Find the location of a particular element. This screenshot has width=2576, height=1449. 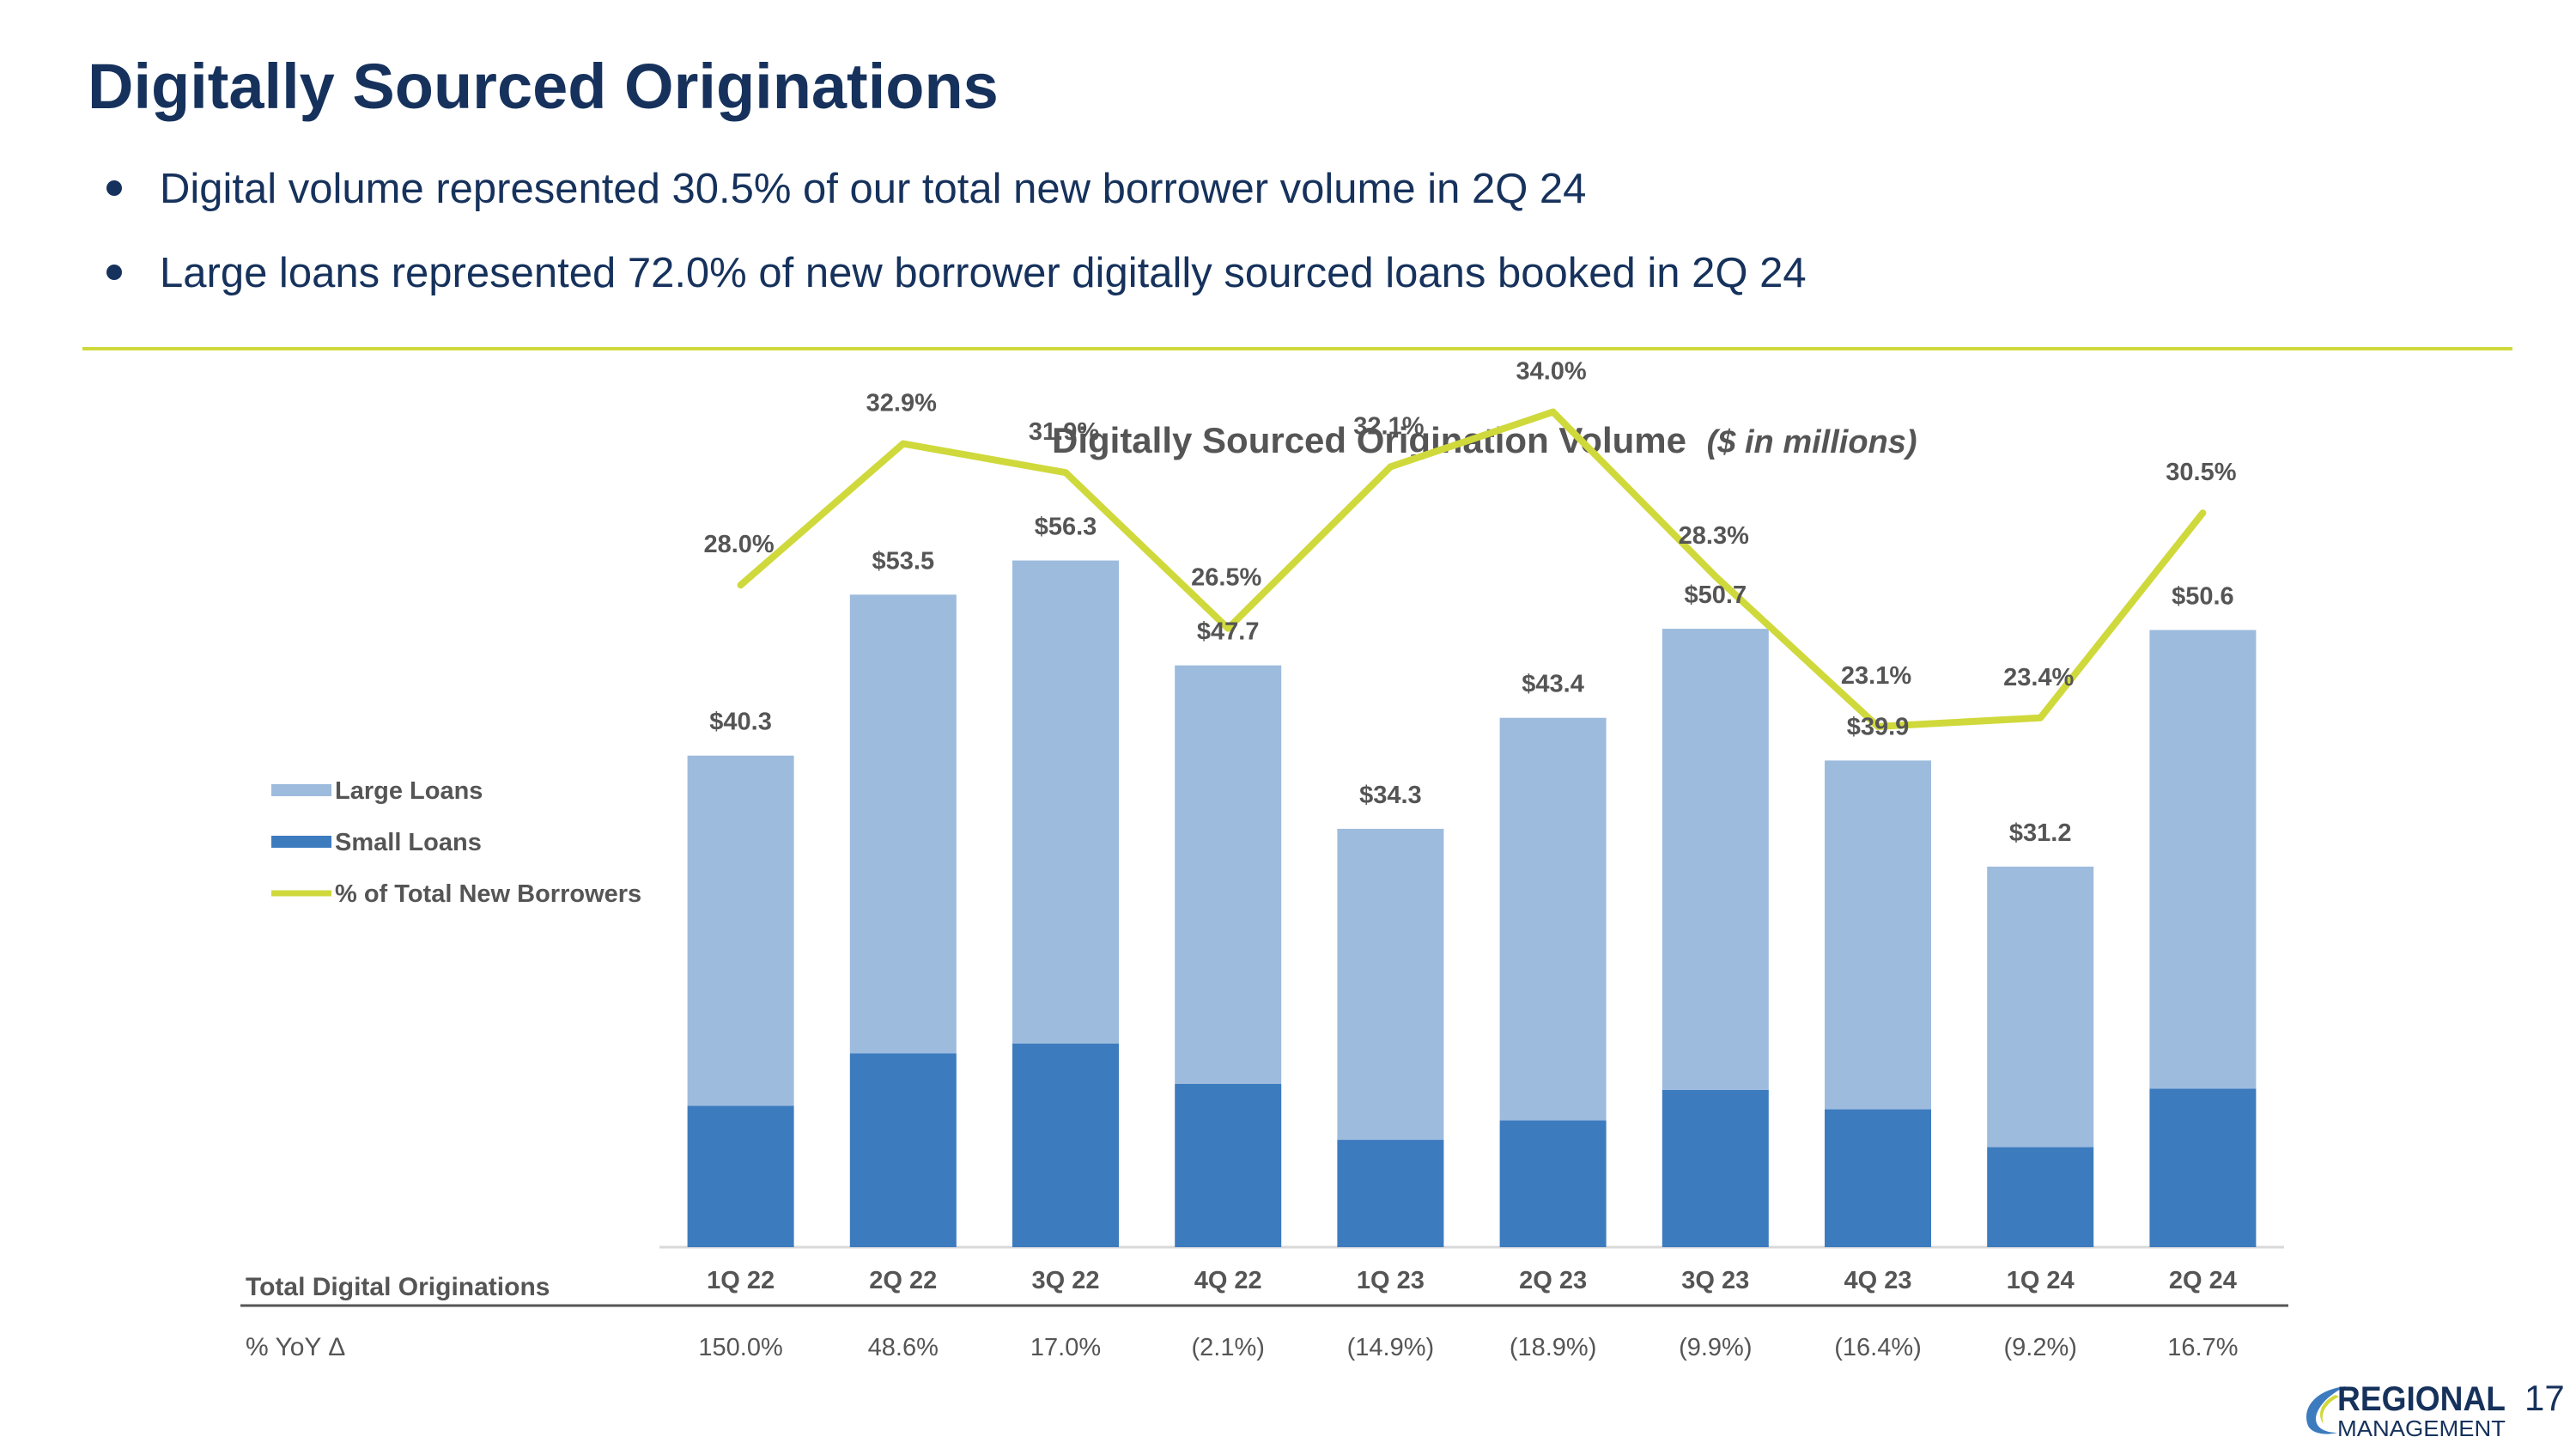

category-label: 1Q 22 is located at coordinates (741, 1280).